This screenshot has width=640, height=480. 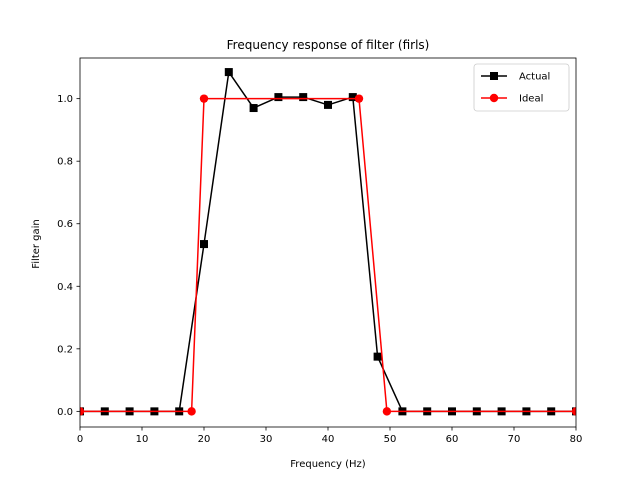 What do you see at coordinates (65, 162) in the screenshot?
I see `y-tick-label: 0.8` at bounding box center [65, 162].